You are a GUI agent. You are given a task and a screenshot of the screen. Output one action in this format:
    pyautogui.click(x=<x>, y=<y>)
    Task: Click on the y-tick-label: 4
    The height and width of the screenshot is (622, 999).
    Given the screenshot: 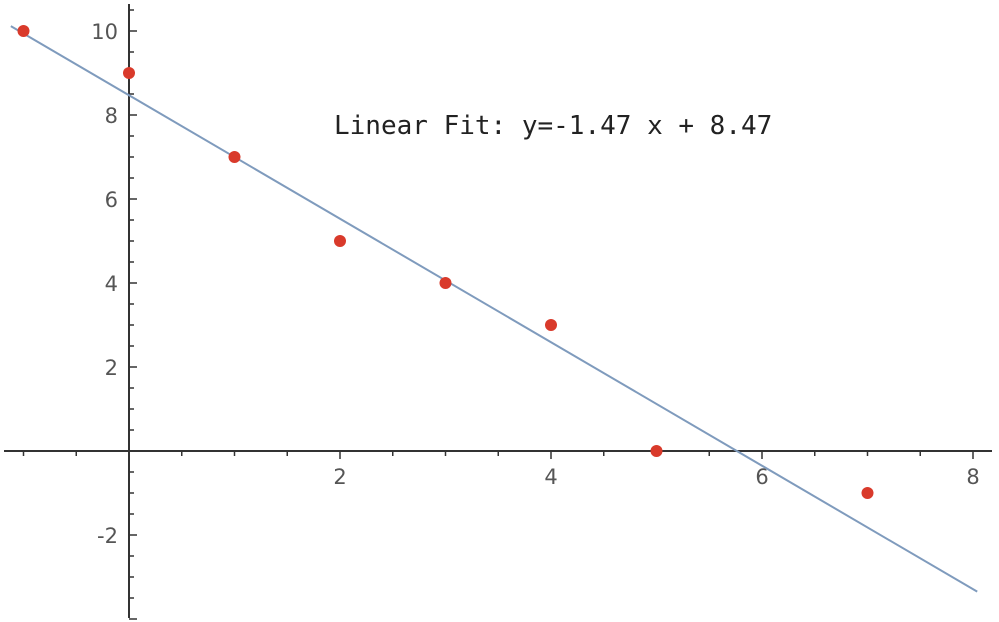 What is the action you would take?
    pyautogui.click(x=111, y=284)
    